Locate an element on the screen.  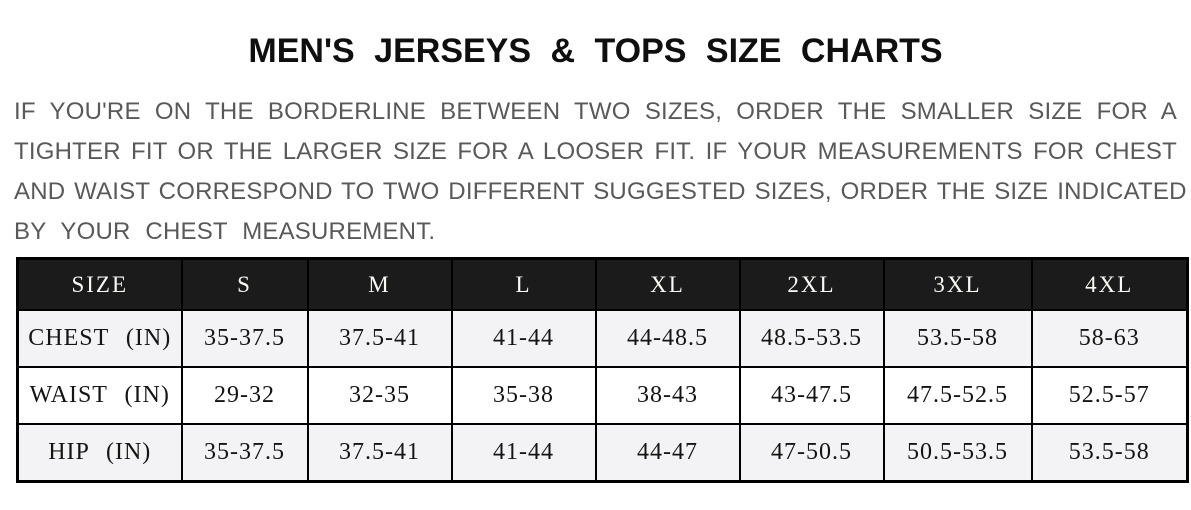
table-cell: 50.5-53.5 is located at coordinates (957, 453).